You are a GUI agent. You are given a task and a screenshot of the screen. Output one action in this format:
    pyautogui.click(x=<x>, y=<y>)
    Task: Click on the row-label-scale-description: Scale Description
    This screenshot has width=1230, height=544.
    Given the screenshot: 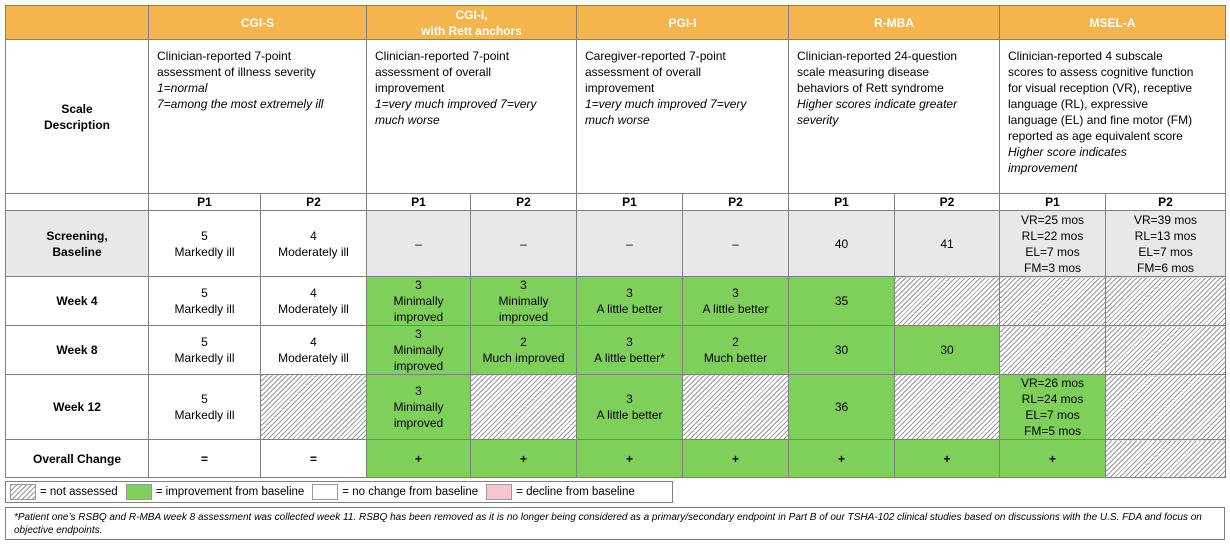 What is the action you would take?
    pyautogui.click(x=77, y=116)
    